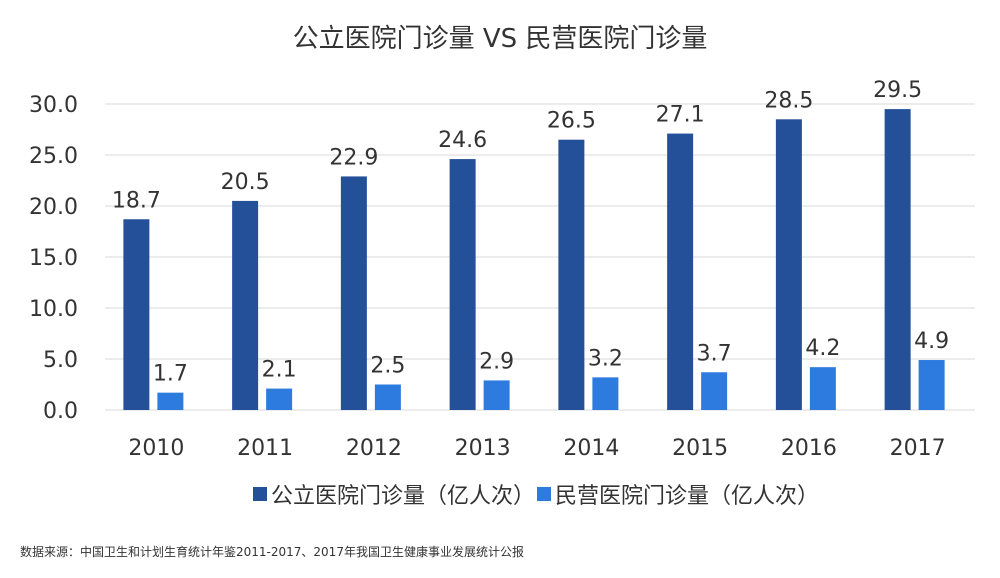 Image resolution: width=1000 pixels, height=578 pixels. Describe the element at coordinates (387, 366) in the screenshot. I see `data-label: 2.5` at that location.